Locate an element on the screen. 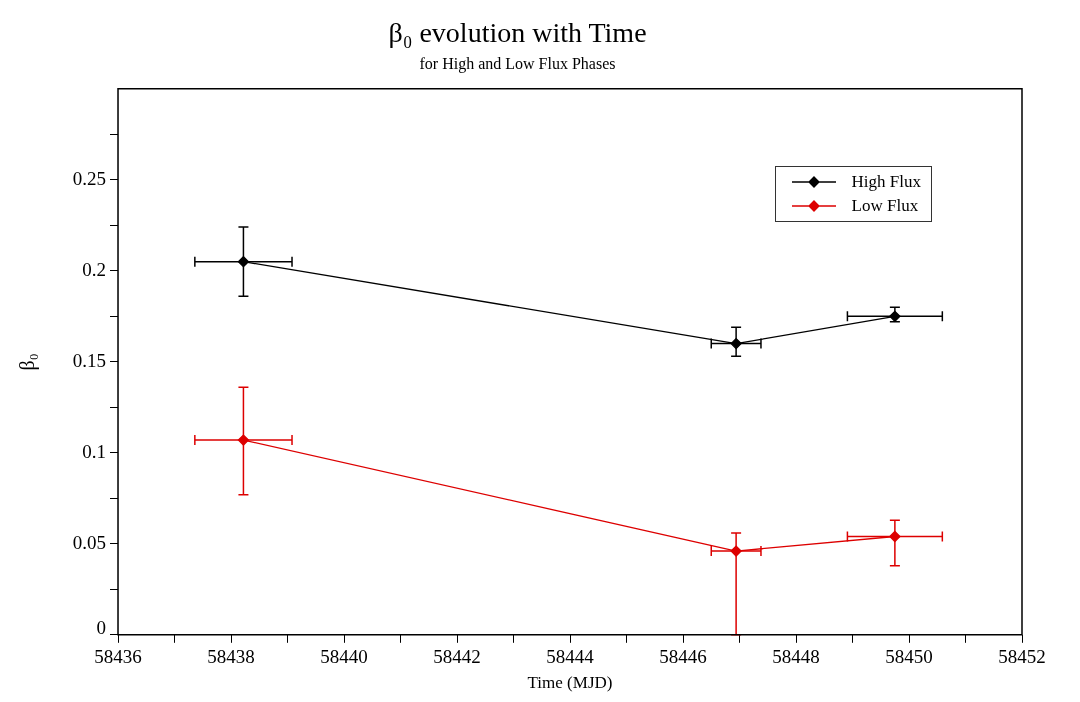 This screenshot has height=702, width=1080. y-tick-label: 0.25 is located at coordinates (89, 178).